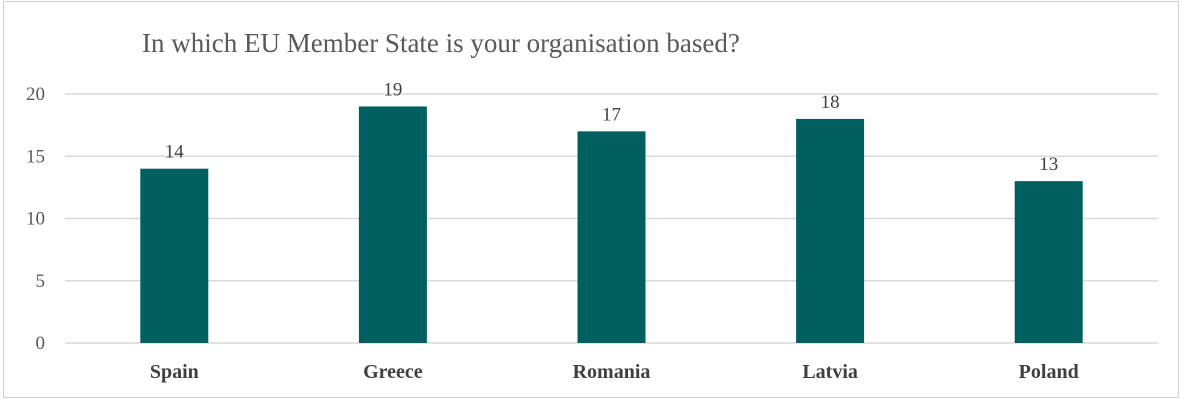 The height and width of the screenshot is (401, 1184). What do you see at coordinates (392, 89) in the screenshot?
I see `data-label: 19` at bounding box center [392, 89].